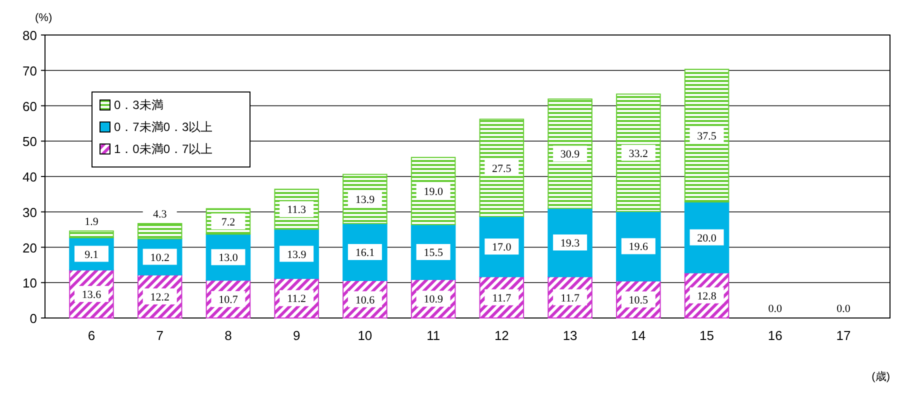 This screenshot has height=398, width=900. What do you see at coordinates (92, 294) in the screenshot?
I see `data-label: 13.6` at bounding box center [92, 294].